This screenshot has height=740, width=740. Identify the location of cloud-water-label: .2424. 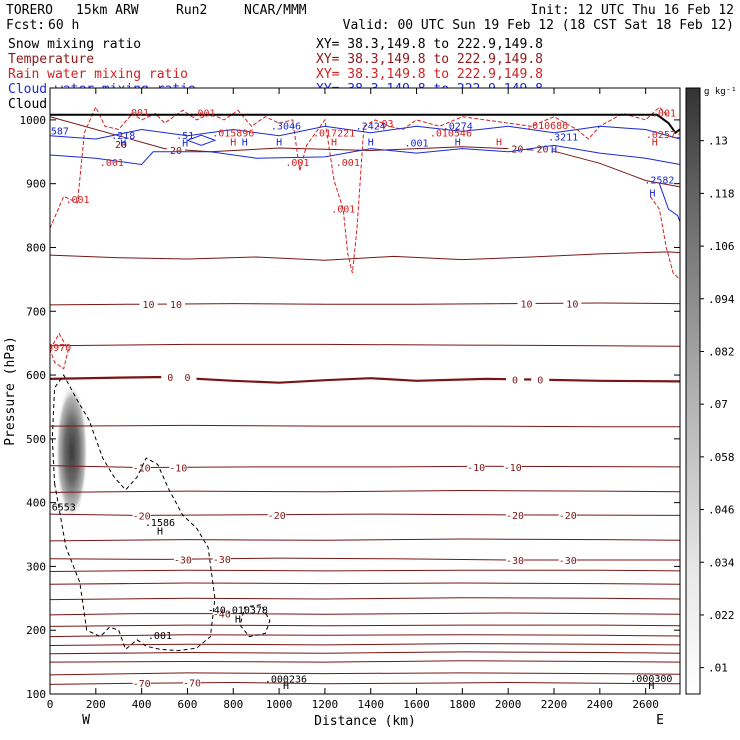
(371, 126).